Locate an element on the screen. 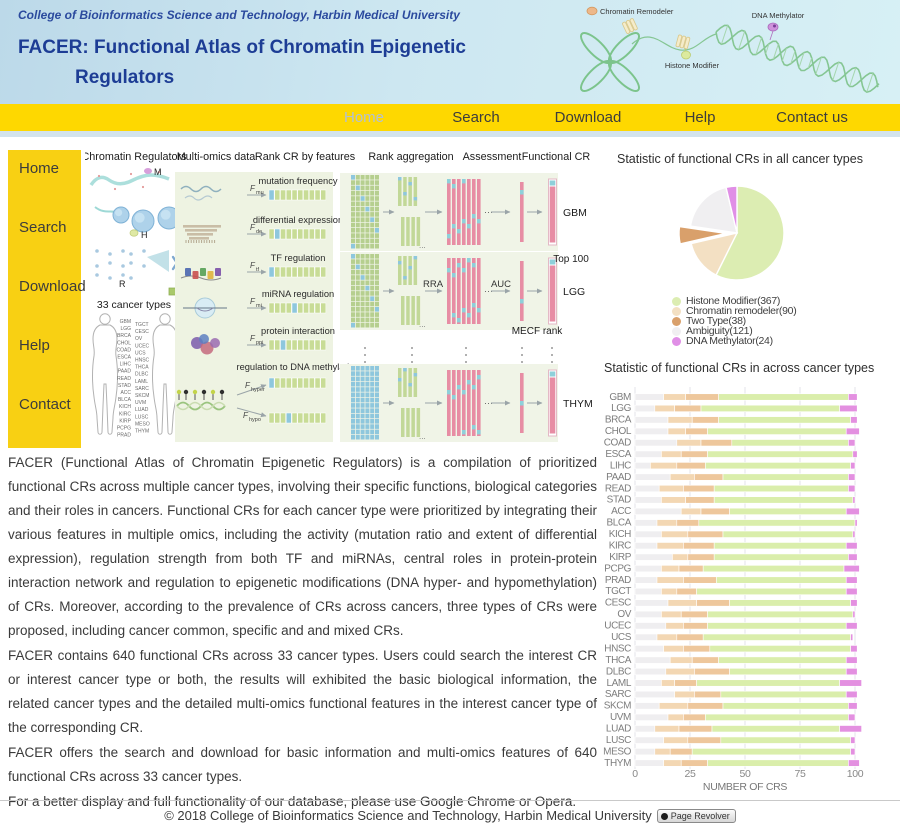  sidebar-item-search: Search is located at coordinates (43, 227).